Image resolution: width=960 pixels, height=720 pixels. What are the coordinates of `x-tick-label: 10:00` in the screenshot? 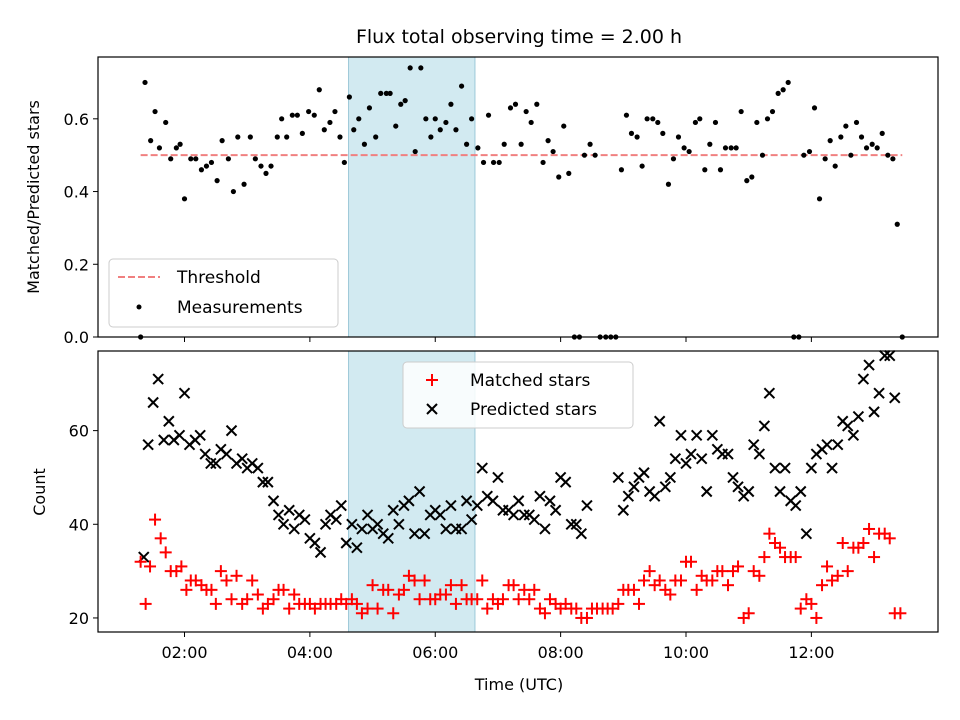 It's located at (686, 652).